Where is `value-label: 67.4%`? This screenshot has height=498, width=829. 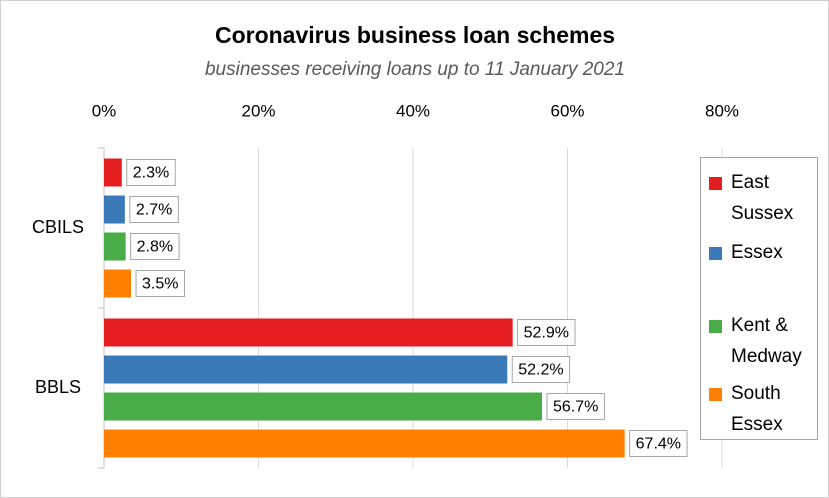 value-label: 67.4% is located at coordinates (658, 444).